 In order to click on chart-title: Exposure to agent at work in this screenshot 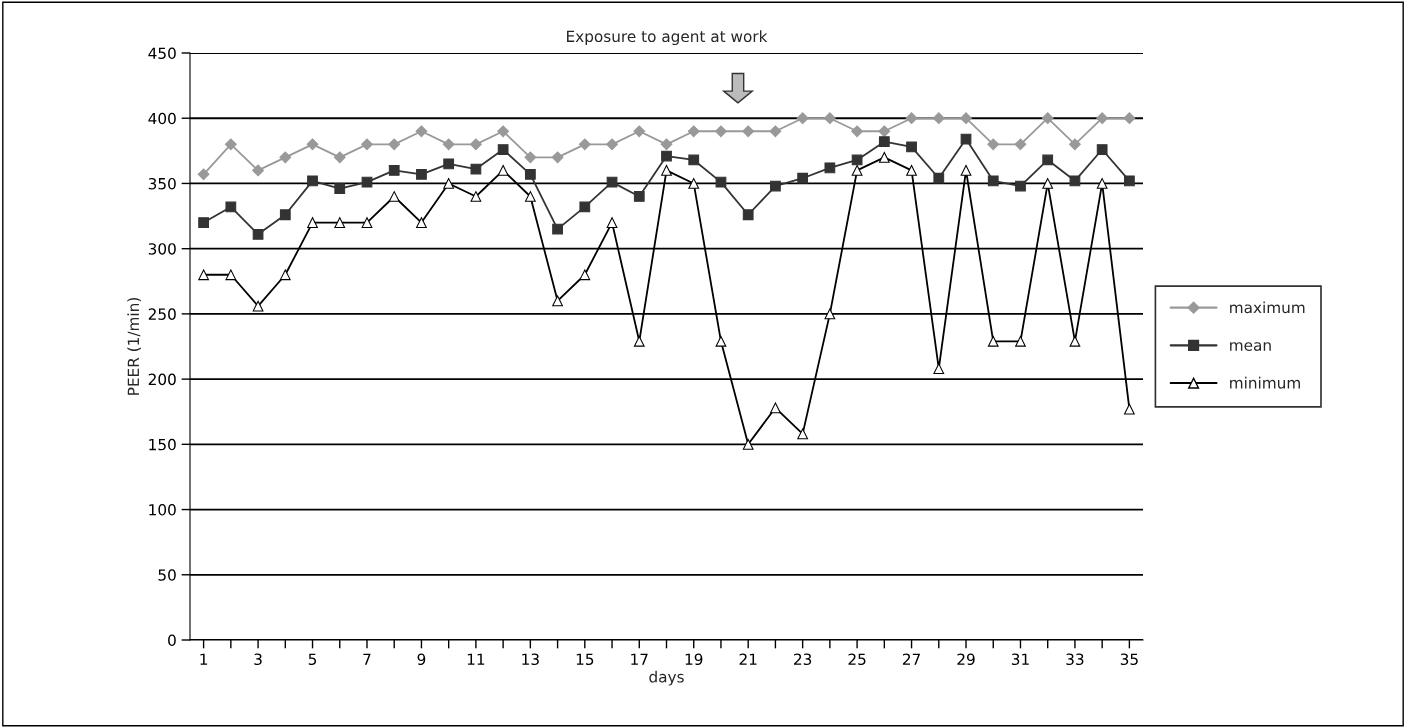, I will do `click(667, 38)`.